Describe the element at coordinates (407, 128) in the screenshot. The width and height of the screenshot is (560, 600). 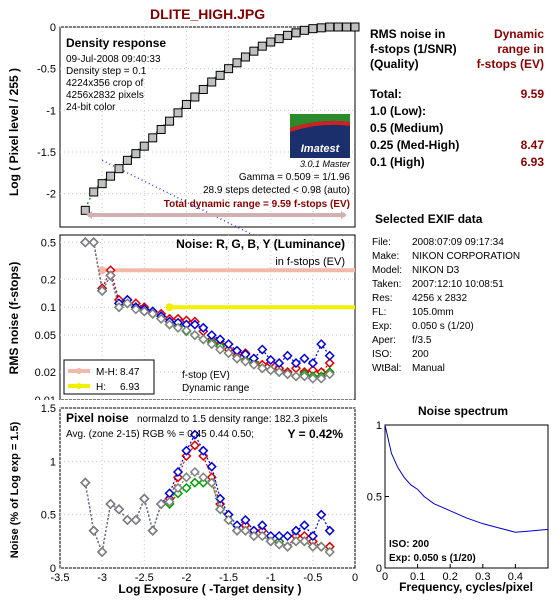
I see `results-row-label: 0.5 (Medium)` at that location.